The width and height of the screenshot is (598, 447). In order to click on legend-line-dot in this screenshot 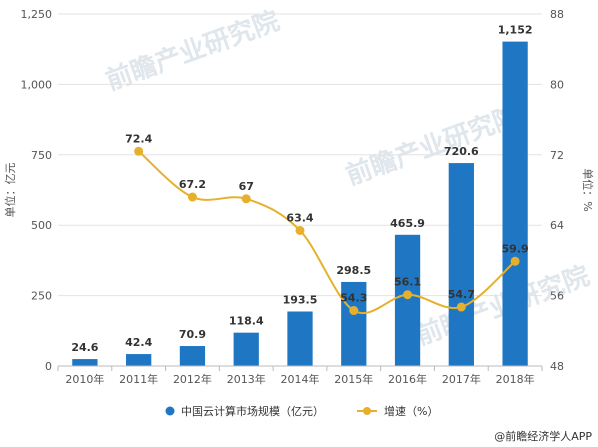, I will do `click(367, 411)`.